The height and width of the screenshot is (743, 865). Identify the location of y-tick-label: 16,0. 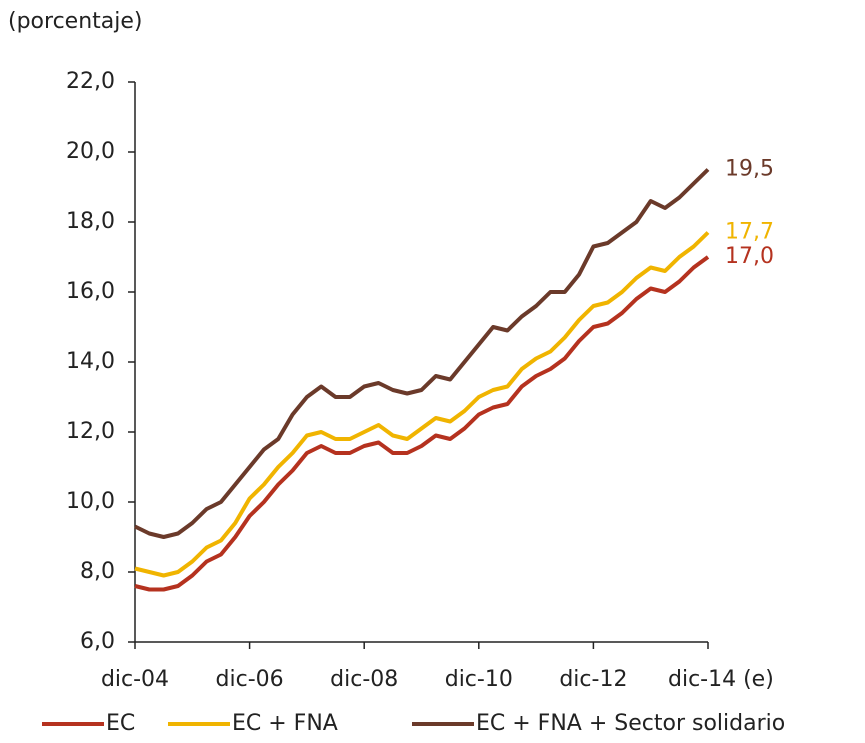
(90, 291).